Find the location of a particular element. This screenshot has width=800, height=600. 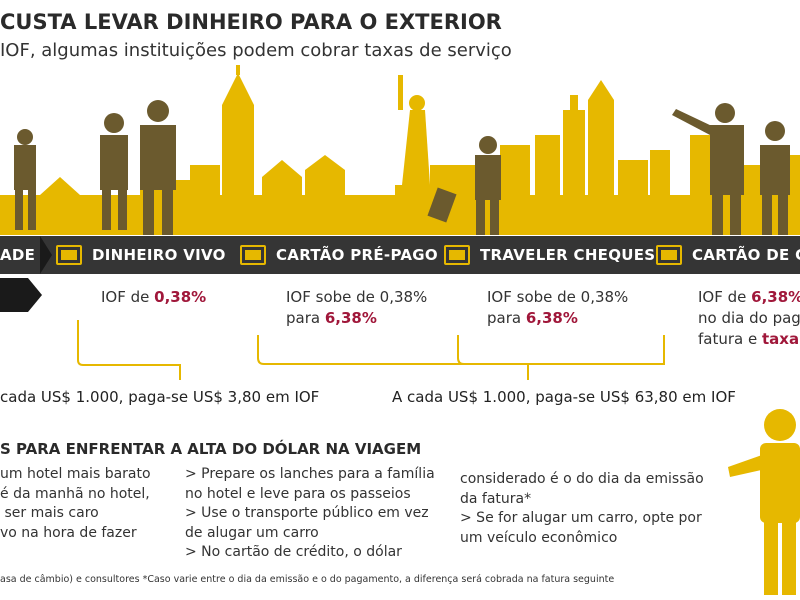

iof-credit-line3-value: taxa is located at coordinates (780, 339).